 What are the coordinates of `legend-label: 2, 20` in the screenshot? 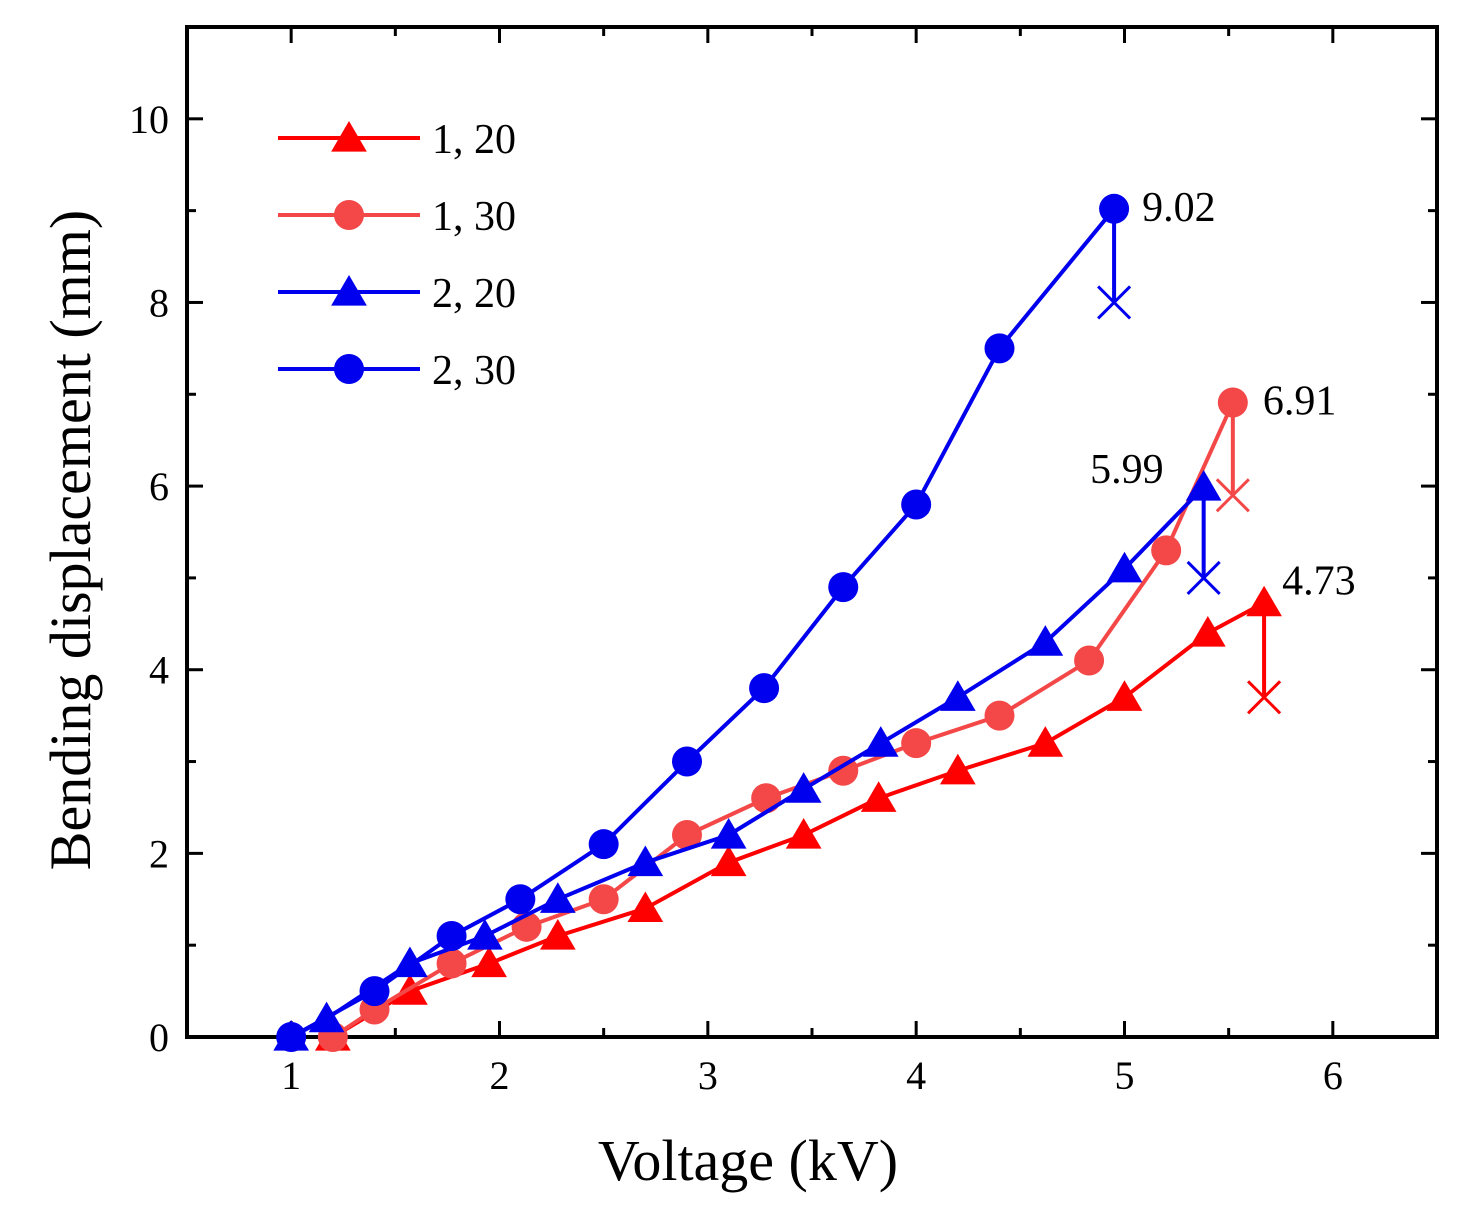 It's located at (474, 294).